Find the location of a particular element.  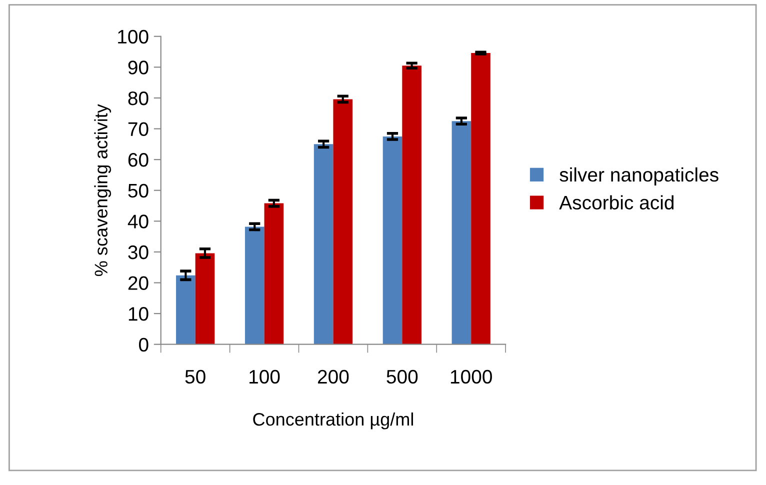

legend-label: silver nanopaticles is located at coordinates (639, 176).